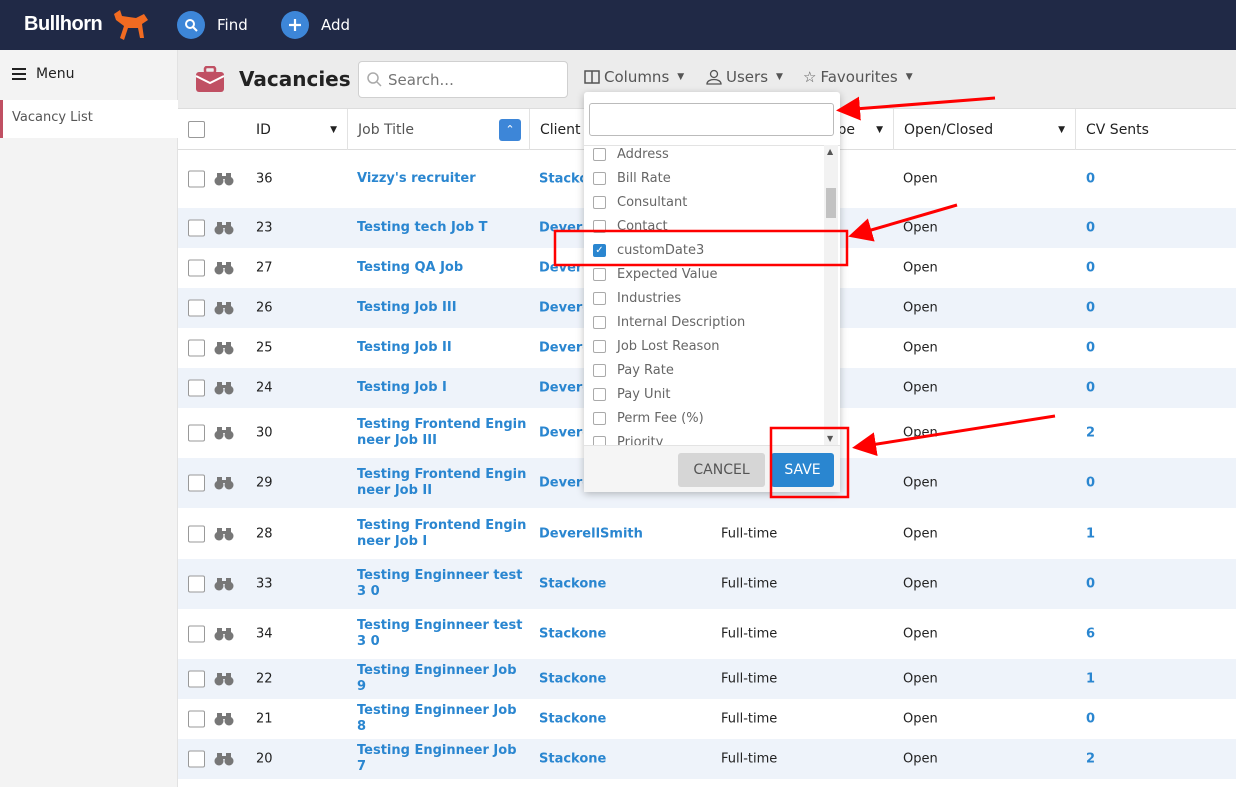 Image resolution: width=1236 pixels, height=787 pixels. Describe the element at coordinates (473, 79) in the screenshot. I see `search-input` at that location.